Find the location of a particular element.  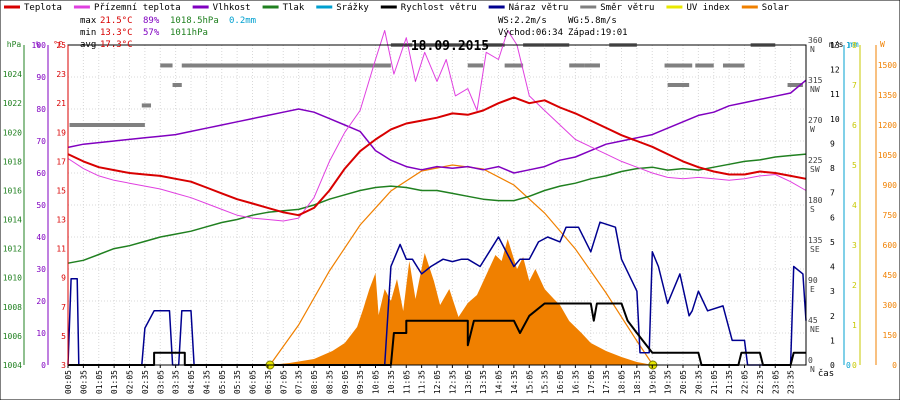

uv-tick: 7 is located at coordinates (854, 85).